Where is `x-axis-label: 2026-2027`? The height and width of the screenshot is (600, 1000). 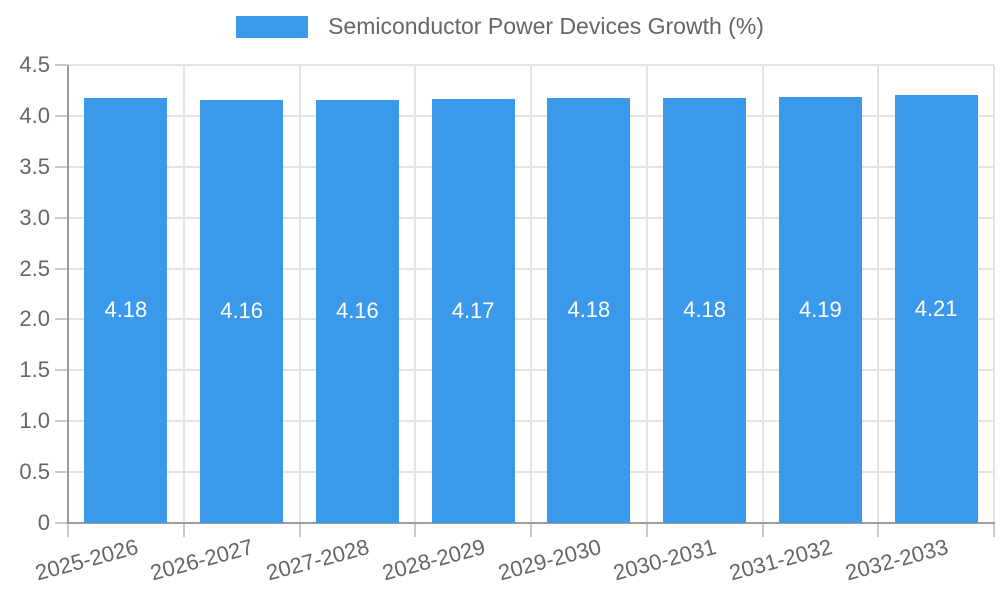 x-axis-label: 2026-2027 is located at coordinates (202, 560).